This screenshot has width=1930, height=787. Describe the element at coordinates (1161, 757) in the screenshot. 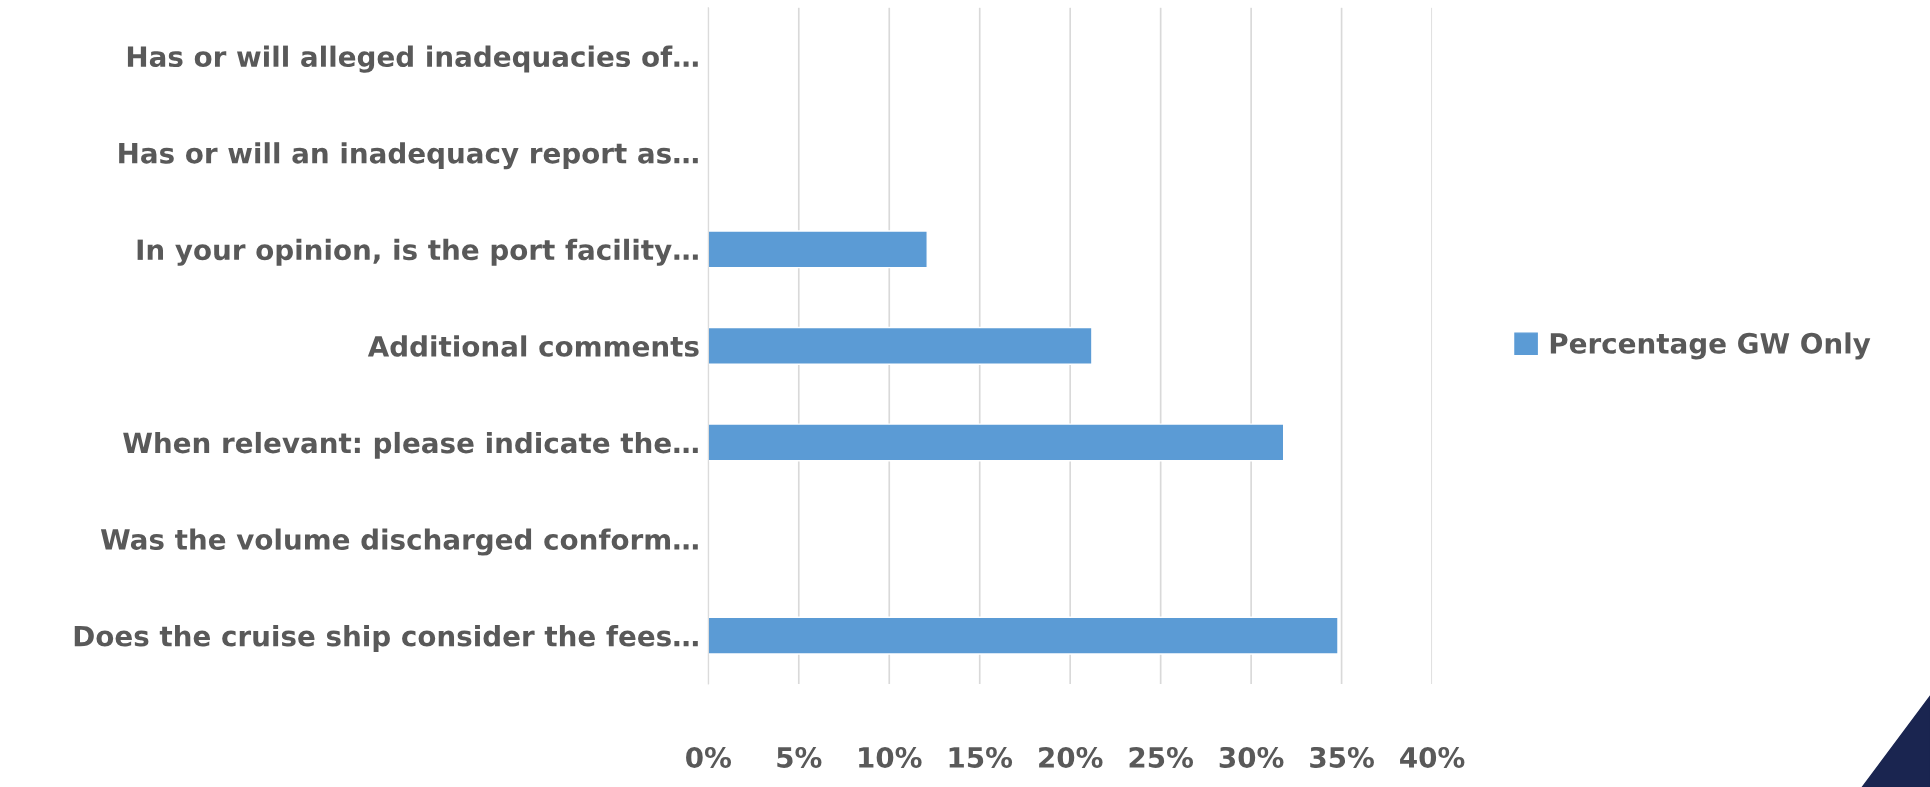

I see `x-tick-label: 25%` at that location.